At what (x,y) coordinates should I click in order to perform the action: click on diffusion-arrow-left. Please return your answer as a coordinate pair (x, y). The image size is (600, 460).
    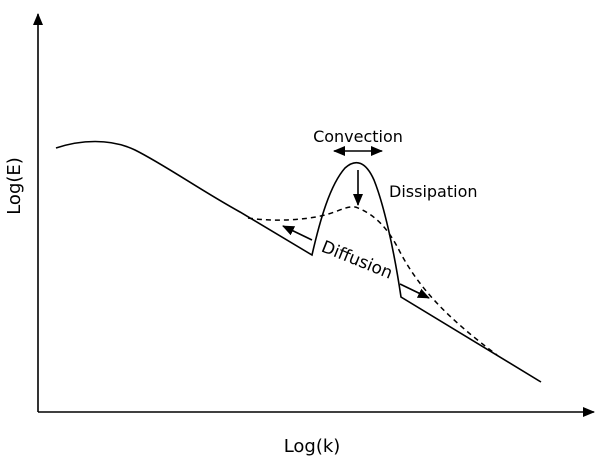
    Looking at the image, I should click on (297, 233).